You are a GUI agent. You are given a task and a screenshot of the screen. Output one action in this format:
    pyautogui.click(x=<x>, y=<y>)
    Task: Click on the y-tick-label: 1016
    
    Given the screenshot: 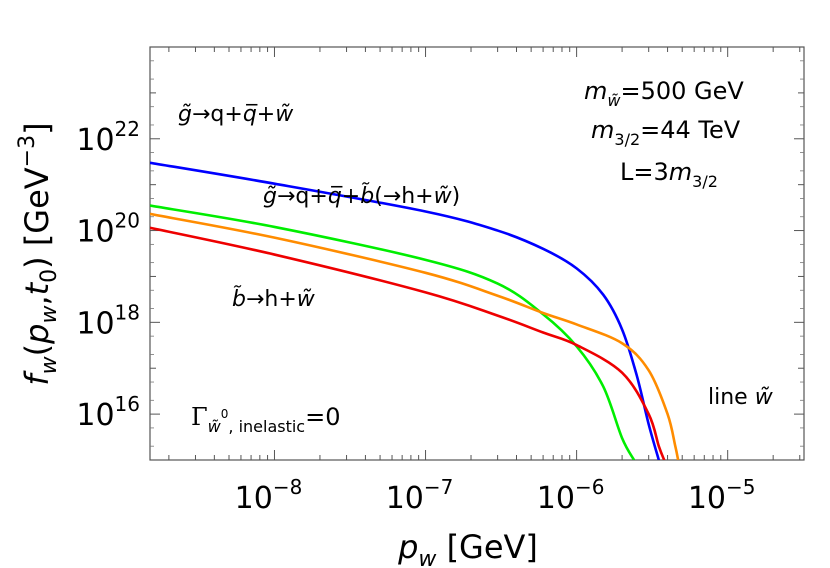 What is the action you would take?
    pyautogui.click(x=108, y=412)
    